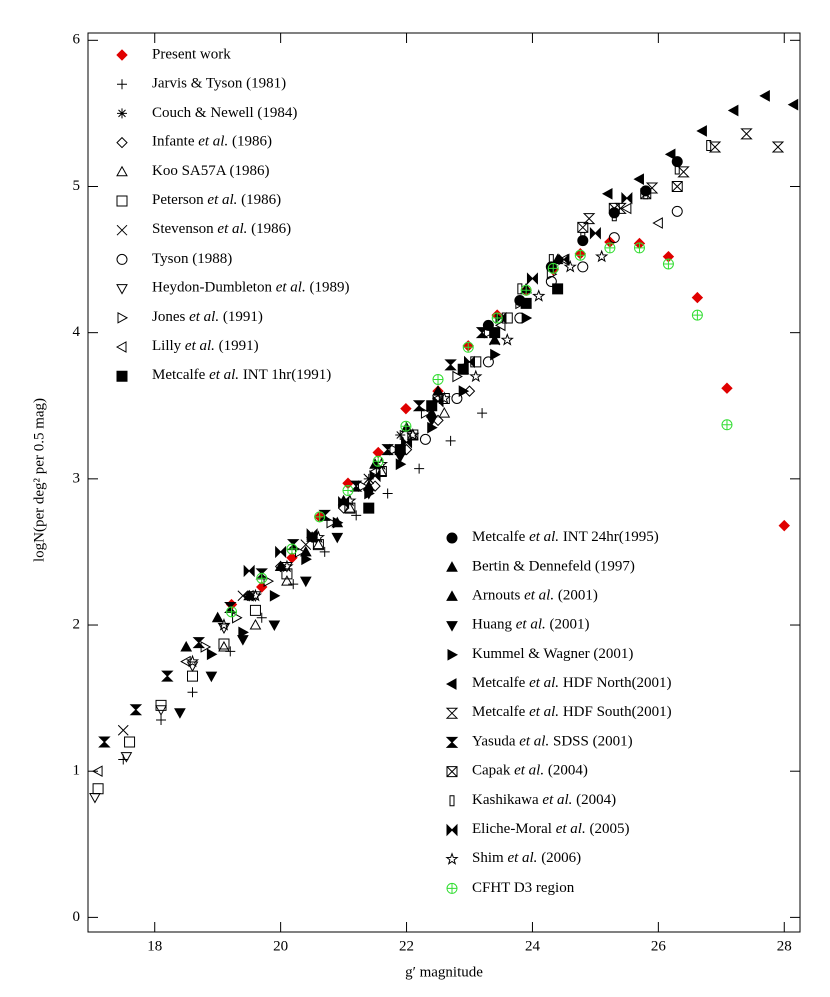 The image size is (830, 997). What do you see at coordinates (590, 742) in the screenshot?
I see `legend-label-part: SDSS (2001)` at bounding box center [590, 742].